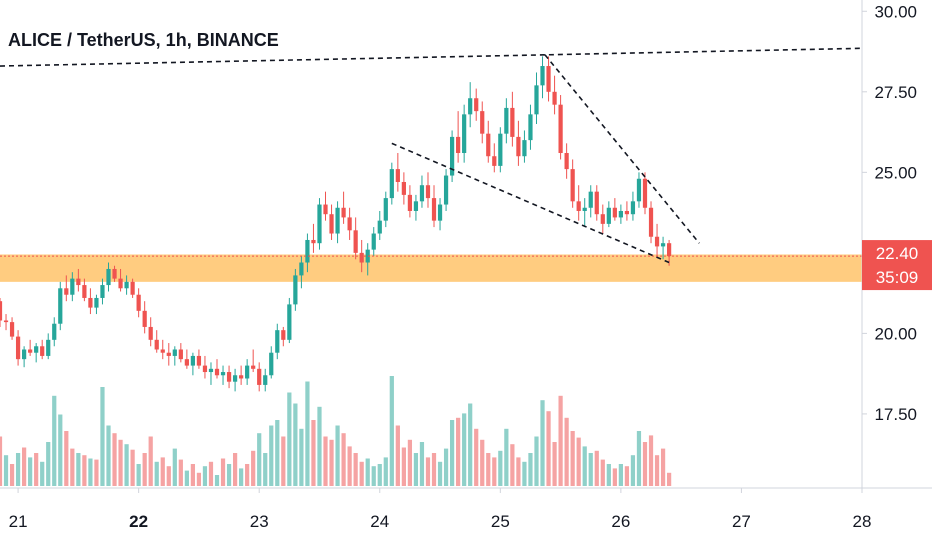  What do you see at coordinates (895, 11) in the screenshot?
I see `y-tick-label: 30.00` at bounding box center [895, 11].